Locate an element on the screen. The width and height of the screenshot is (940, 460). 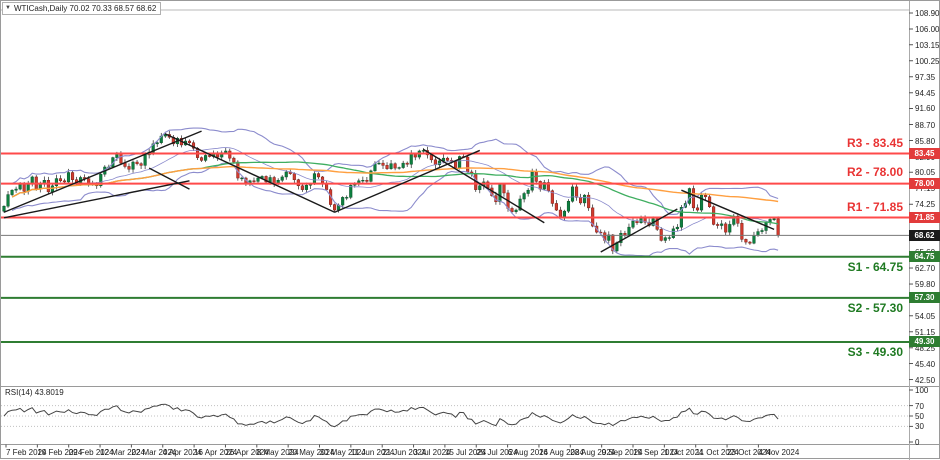
price-badge-resistance: 71.85 is located at coordinates (924, 218).